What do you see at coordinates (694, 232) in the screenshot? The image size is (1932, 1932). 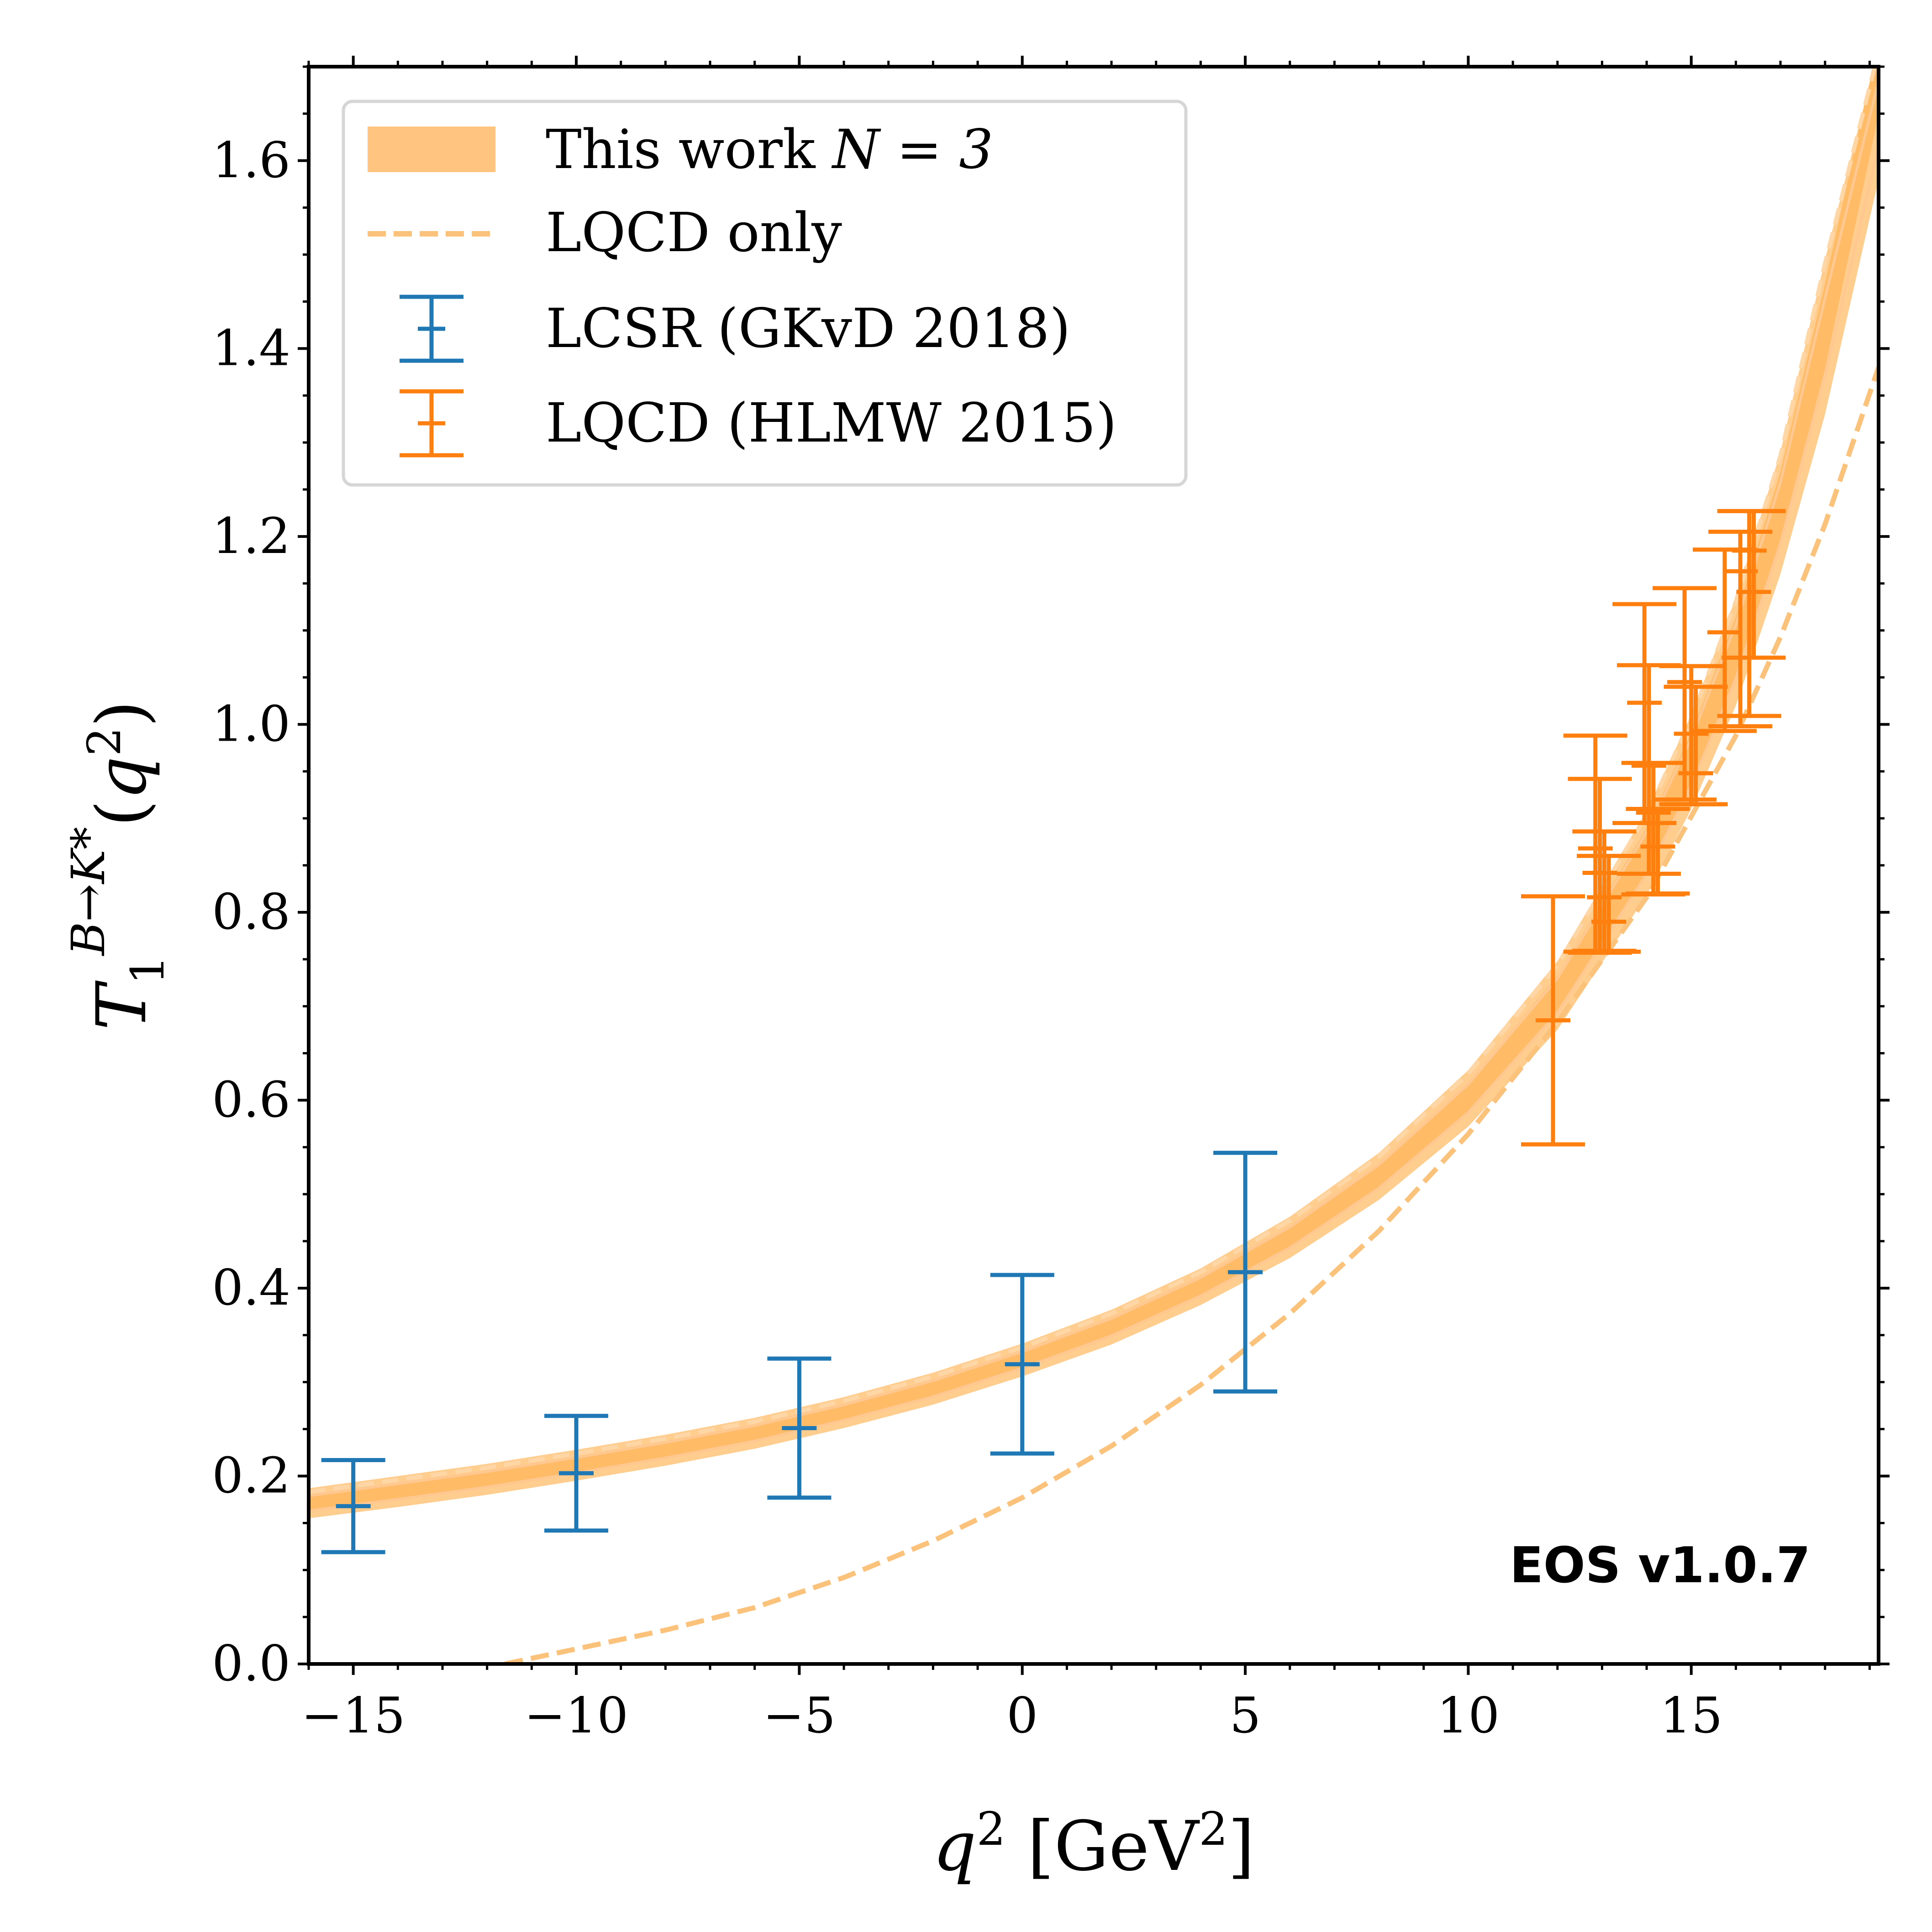 I see `legend-label-dashed: LQCD only` at bounding box center [694, 232].